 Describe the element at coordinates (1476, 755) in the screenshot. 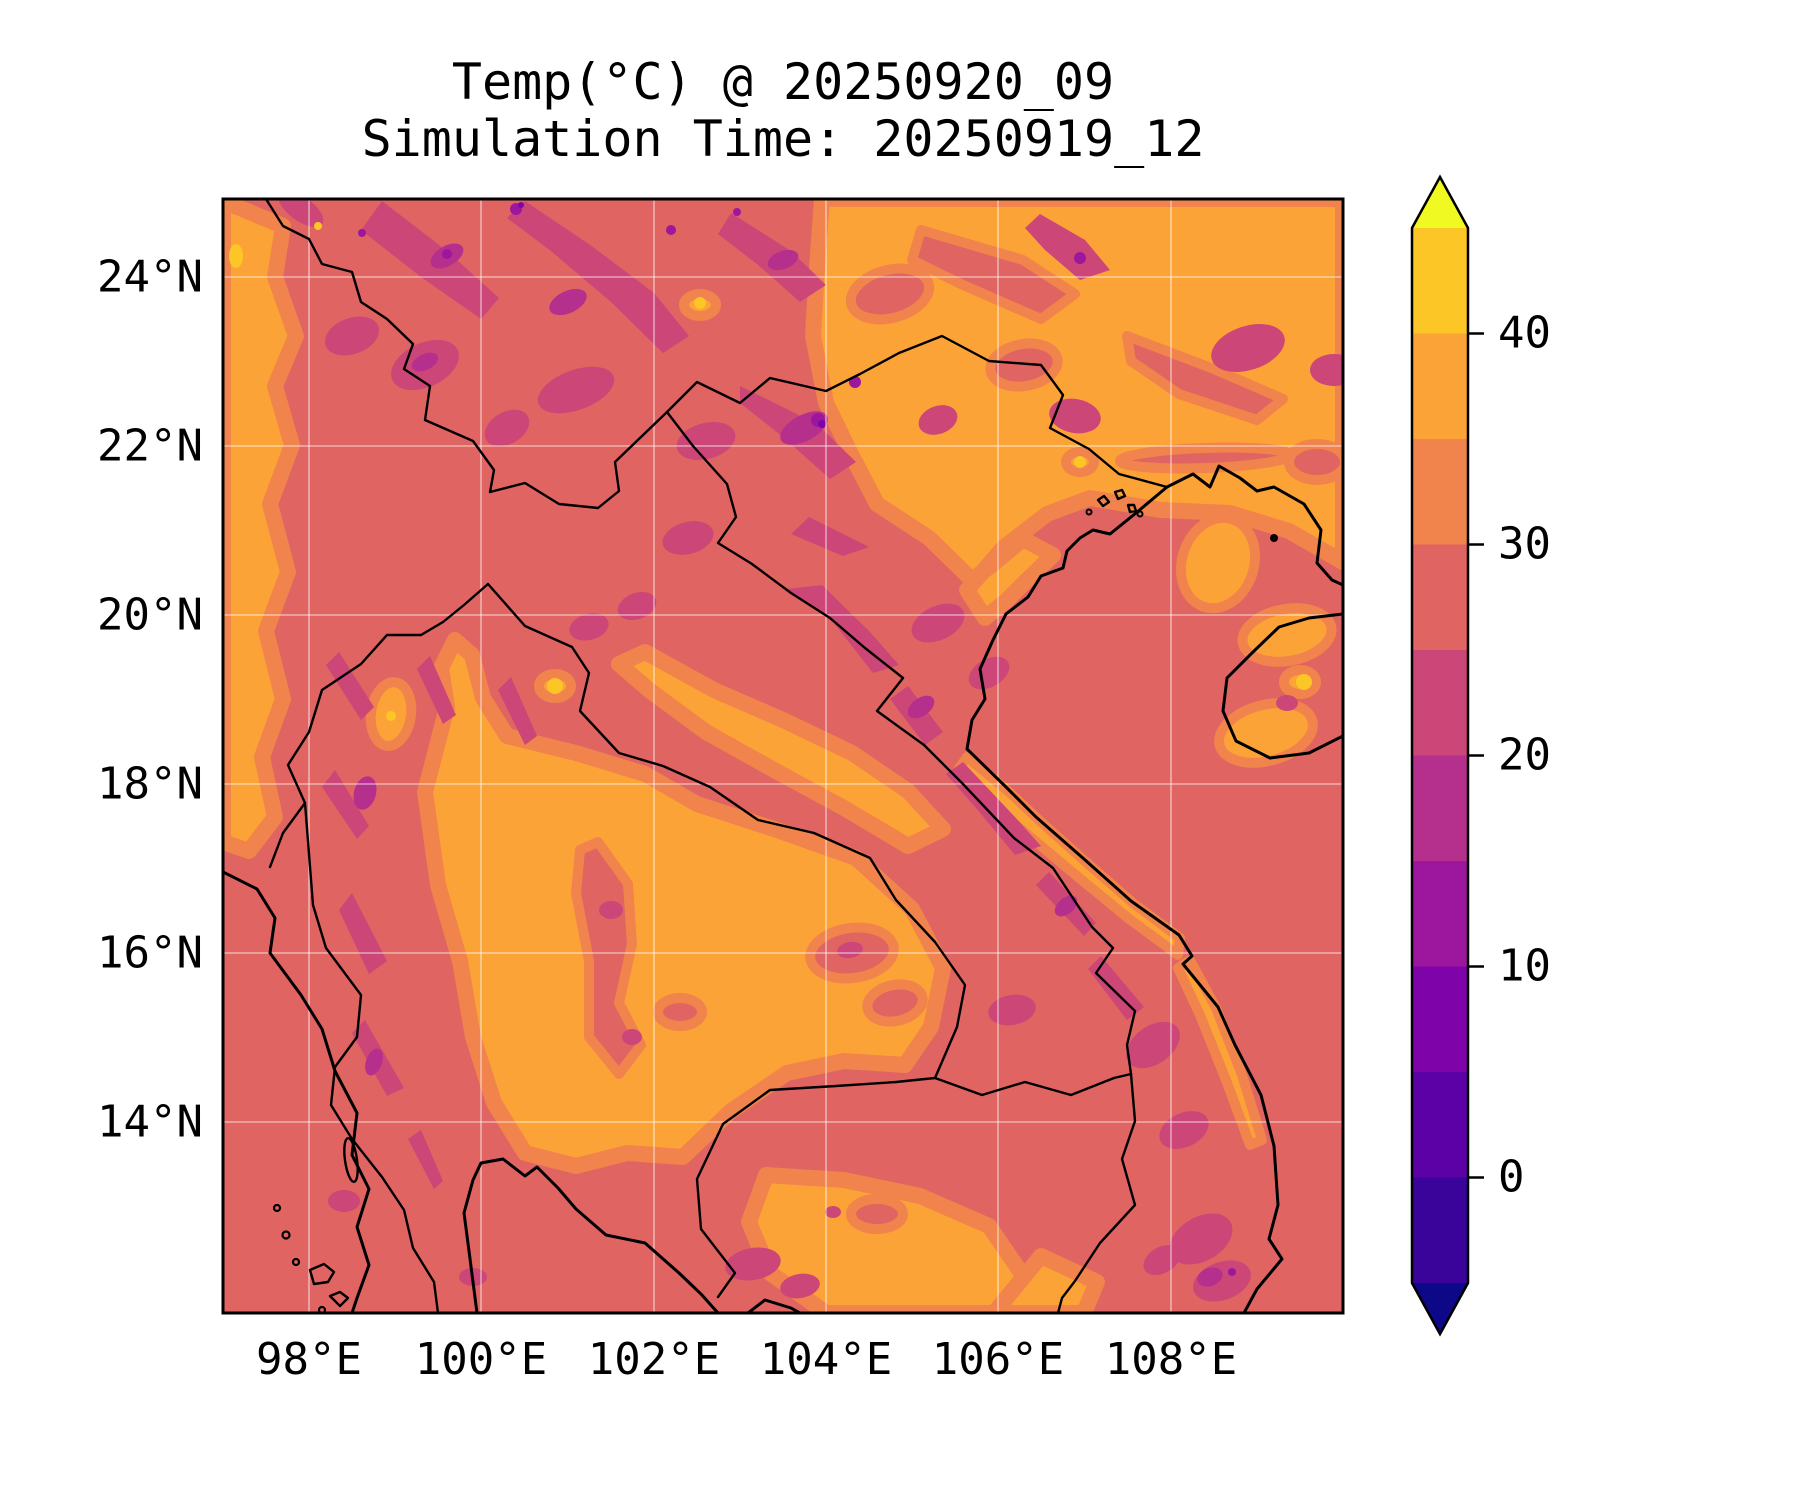

I see `colorbar-tick-marks` at that location.